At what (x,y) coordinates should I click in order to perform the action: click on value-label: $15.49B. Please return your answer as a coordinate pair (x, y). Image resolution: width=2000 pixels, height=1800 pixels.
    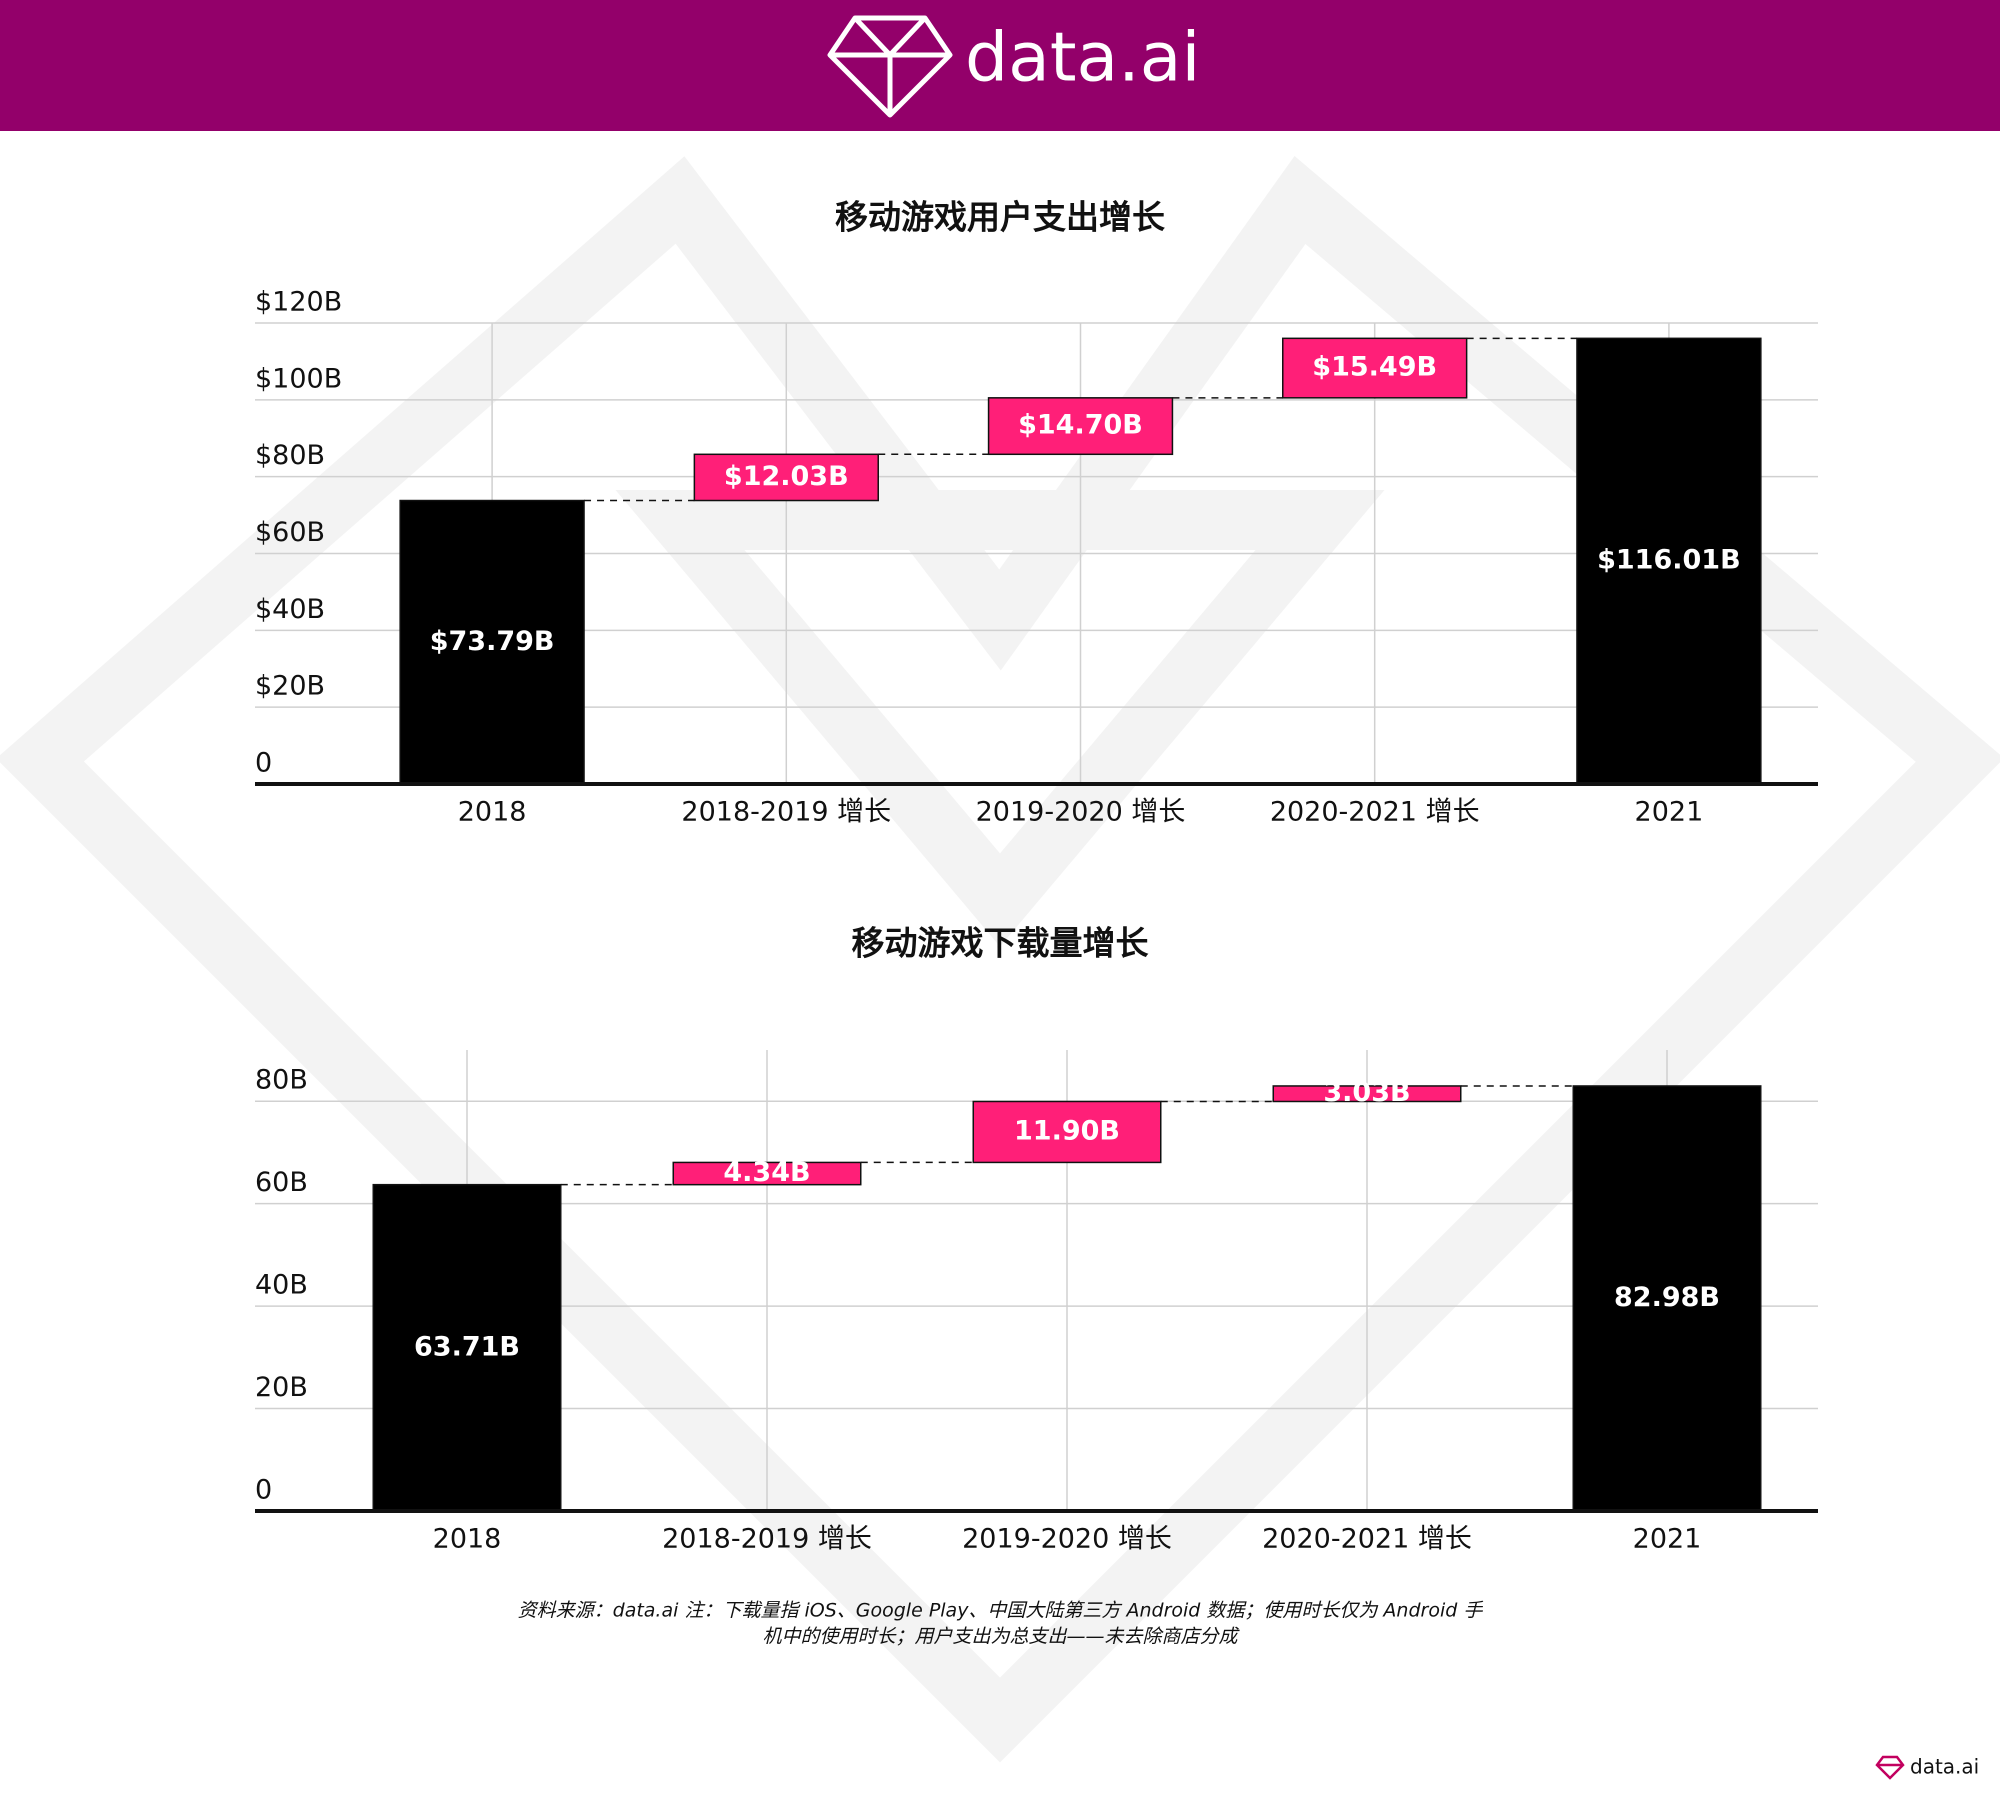
    Looking at the image, I should click on (1374, 367).